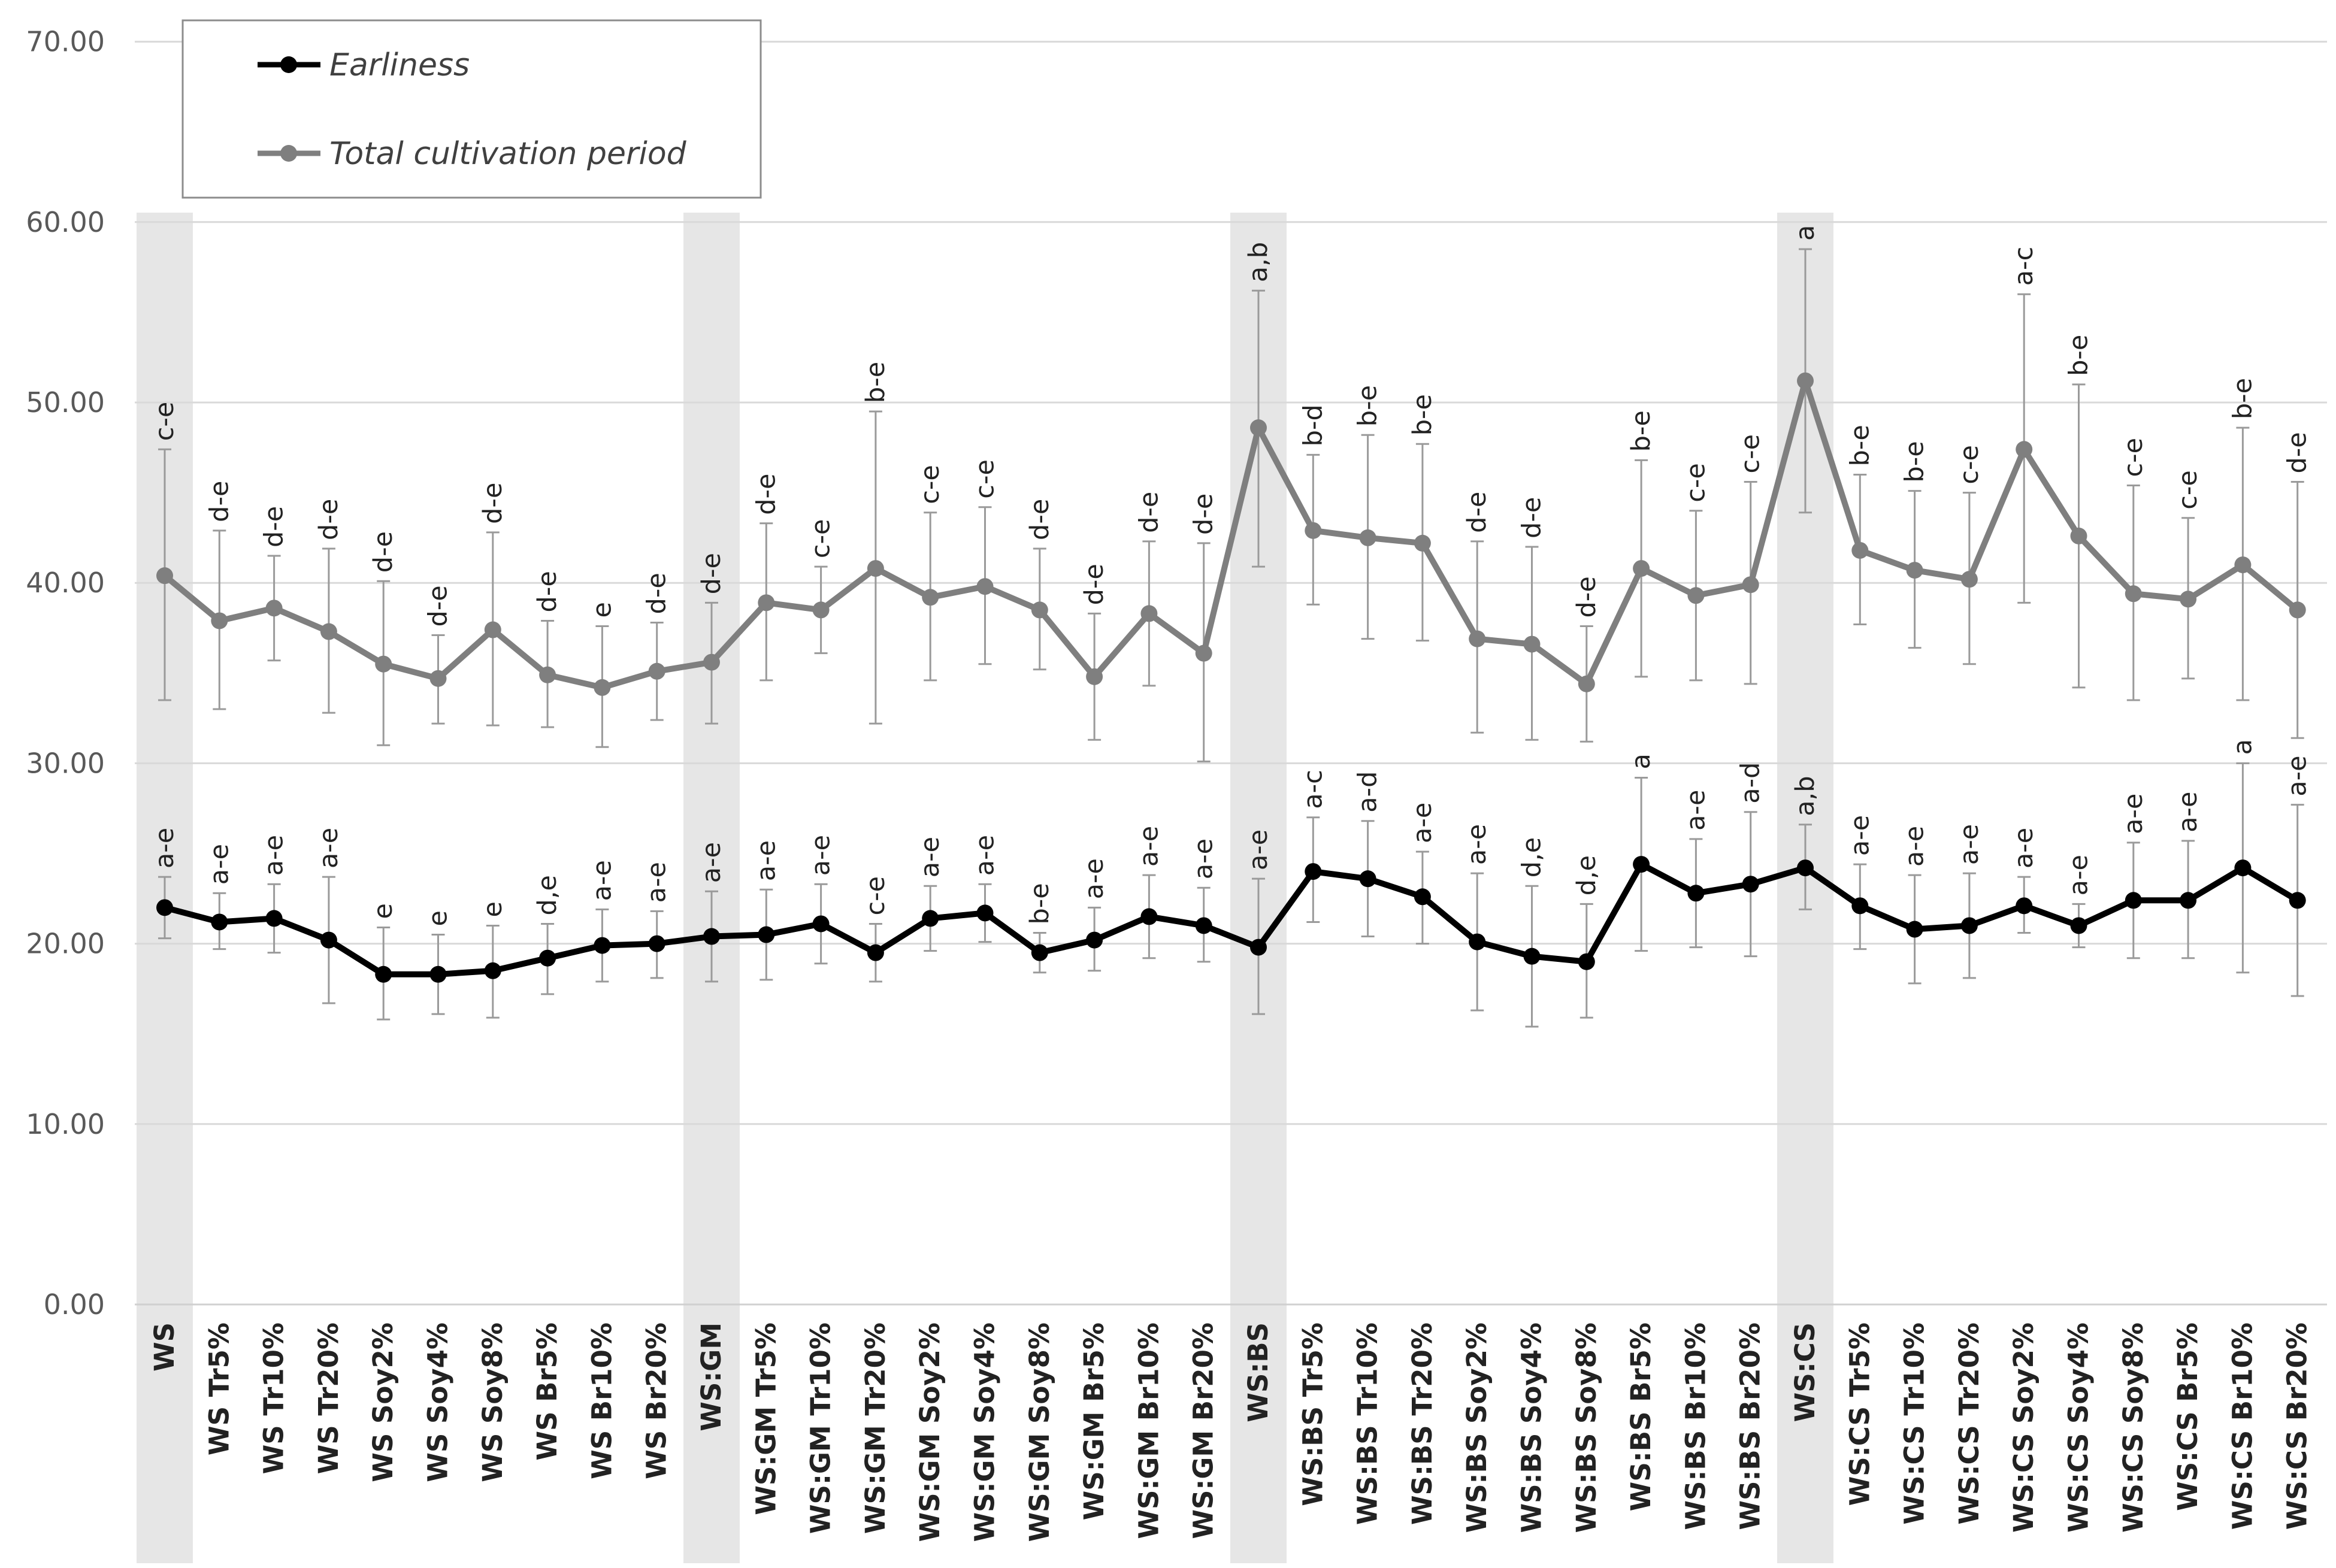 The height and width of the screenshot is (1568, 2336). What do you see at coordinates (985, 1432) in the screenshot?
I see `x-tick-label: WS:GM Soy4%` at bounding box center [985, 1432].